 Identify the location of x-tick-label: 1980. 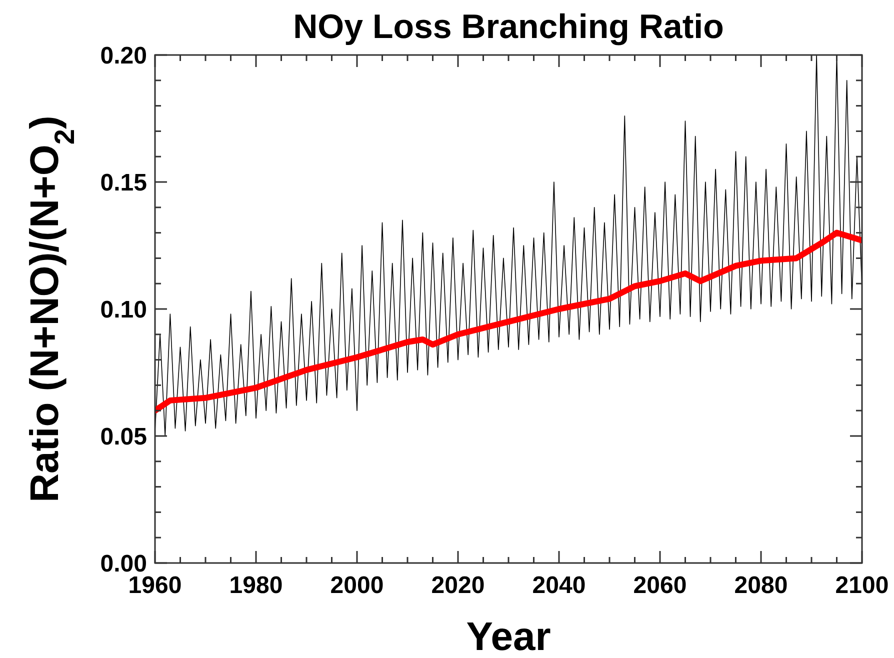
(256, 585).